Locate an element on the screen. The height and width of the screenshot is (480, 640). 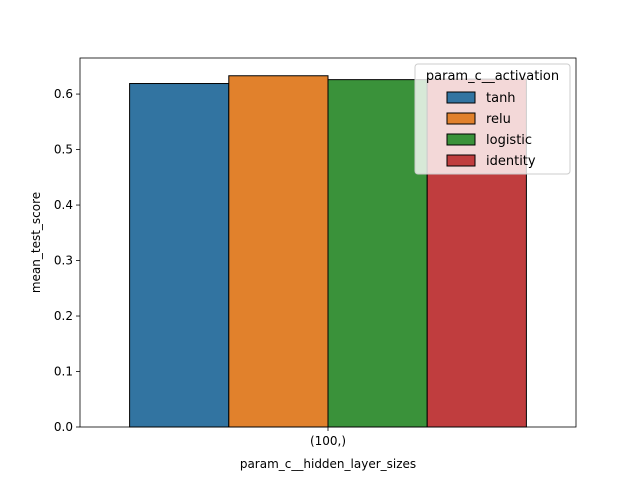
legend-swatch-tanh is located at coordinates (461, 97).